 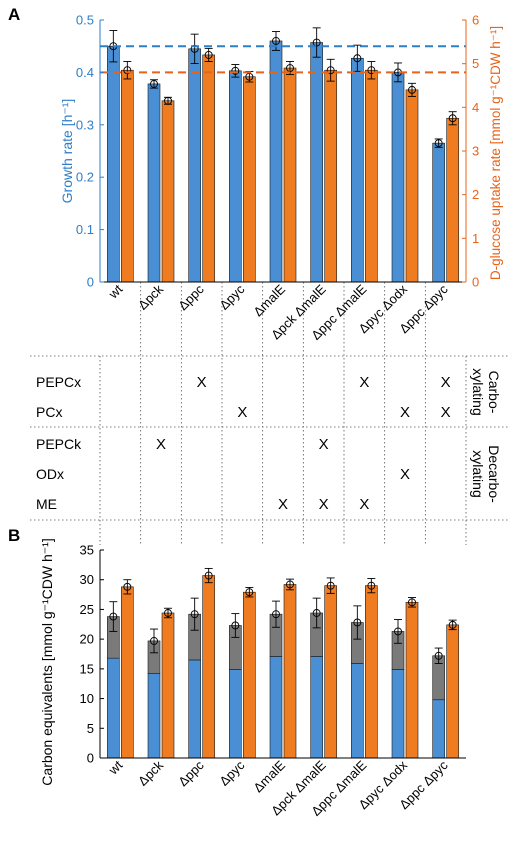 I want to click on panel-b-y-label: Carbon equivalents [mmol g⁻¹CDW h⁻¹], so click(x=47, y=661).